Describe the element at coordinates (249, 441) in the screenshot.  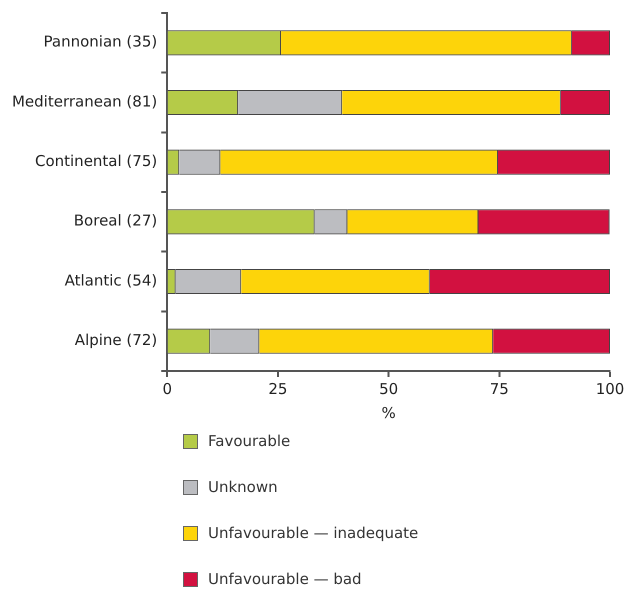
I see `legend-label: Favourable` at that location.